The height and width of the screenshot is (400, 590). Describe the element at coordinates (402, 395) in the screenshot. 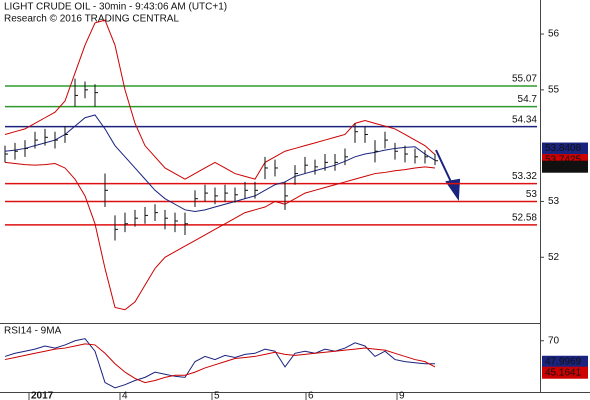

I see `x-tick-label: 9` at that location.